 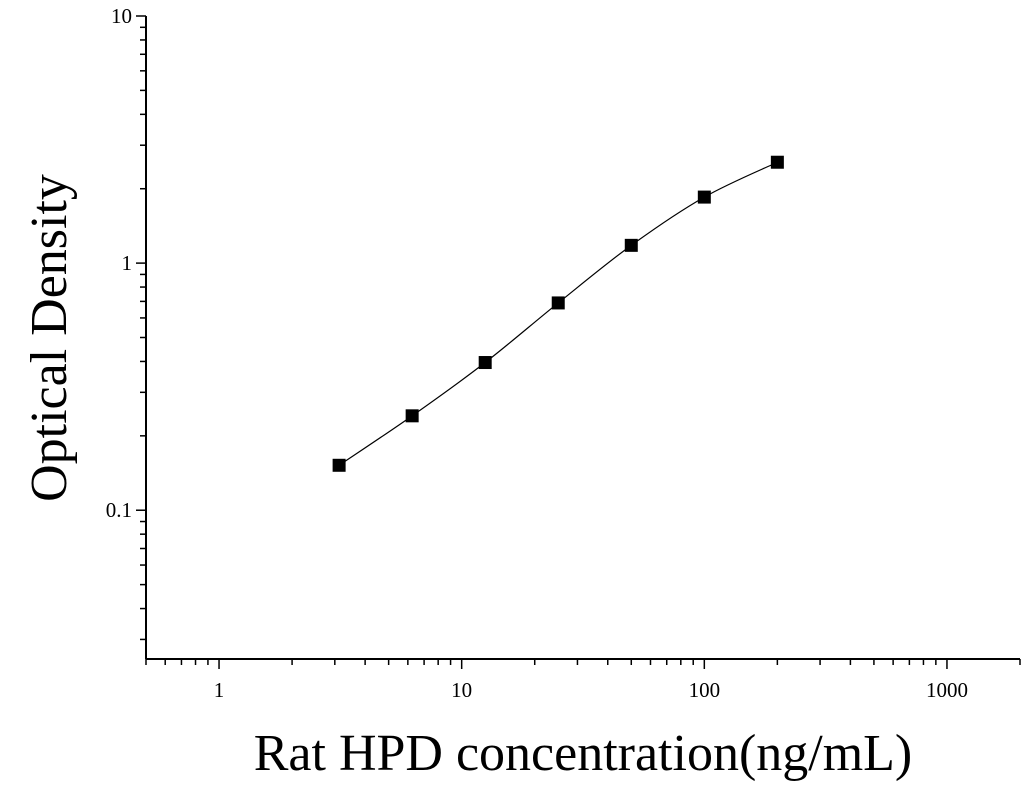 What do you see at coordinates (705, 690) in the screenshot?
I see `x-tick-label: 100` at bounding box center [705, 690].